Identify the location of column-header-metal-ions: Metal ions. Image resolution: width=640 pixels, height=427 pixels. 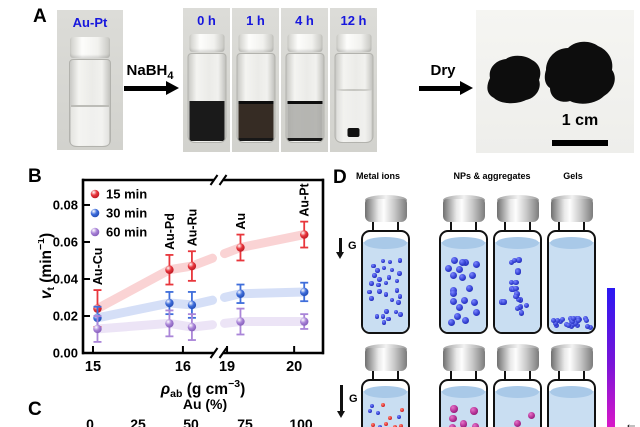
(377, 176).